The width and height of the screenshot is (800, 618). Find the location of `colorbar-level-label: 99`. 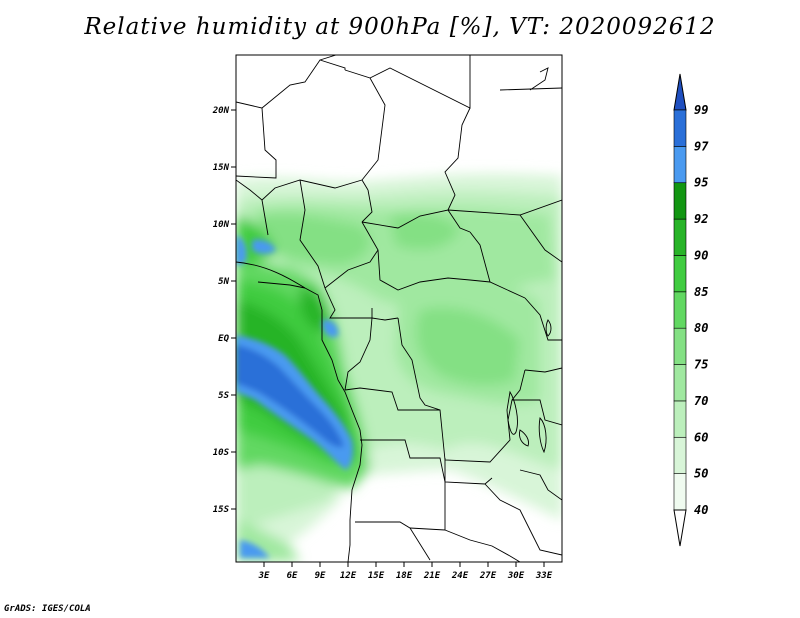

colorbar-level-label: 99 is located at coordinates (701, 110).